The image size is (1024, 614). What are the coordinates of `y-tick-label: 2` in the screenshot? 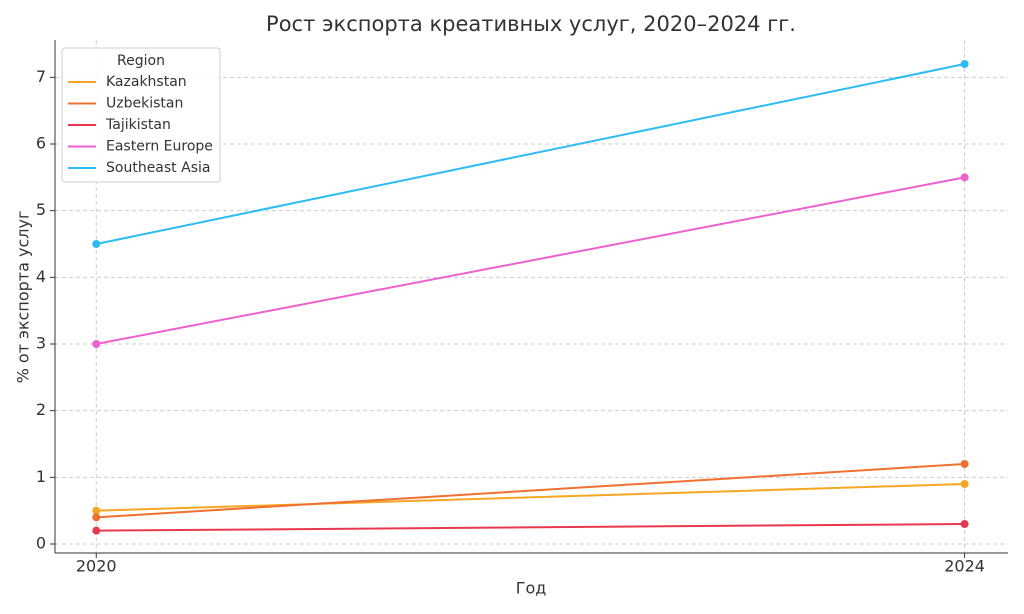 It's located at (41, 409).